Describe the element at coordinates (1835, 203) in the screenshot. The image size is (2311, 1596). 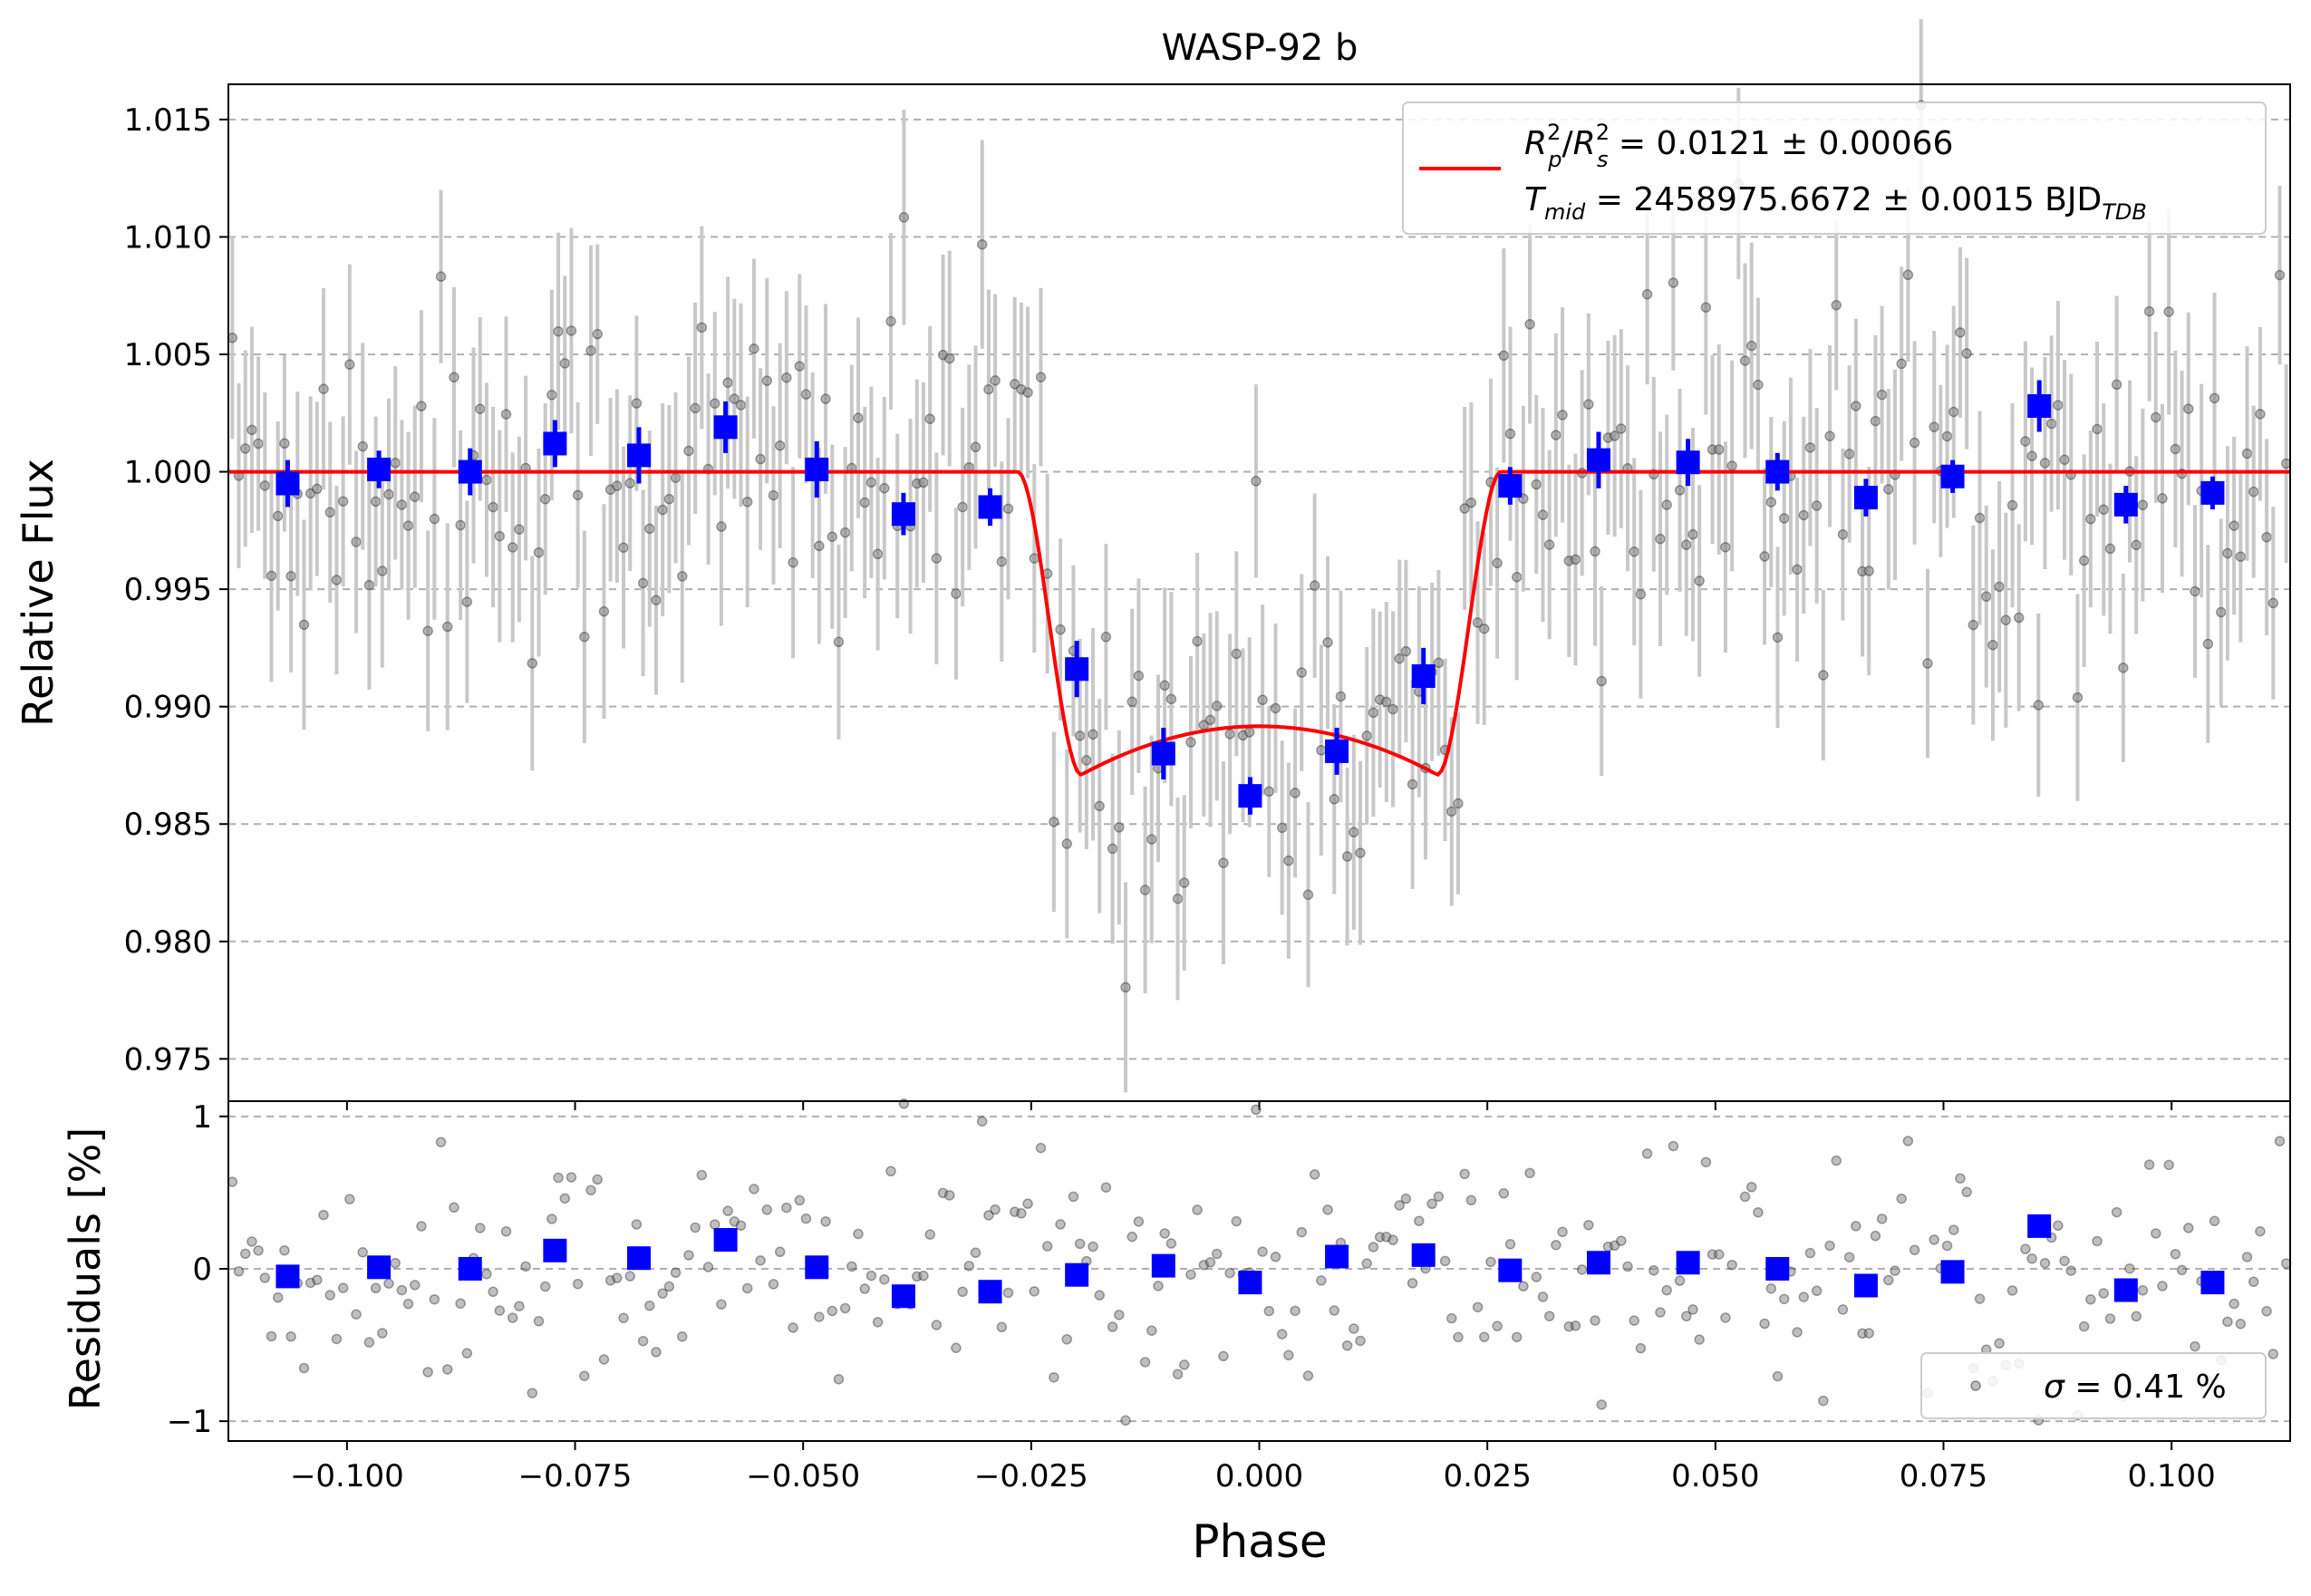
I see `flux-legend-tmid-label: Tmid = 2458975.6672 ± 0.0015 BJDTDB` at that location.